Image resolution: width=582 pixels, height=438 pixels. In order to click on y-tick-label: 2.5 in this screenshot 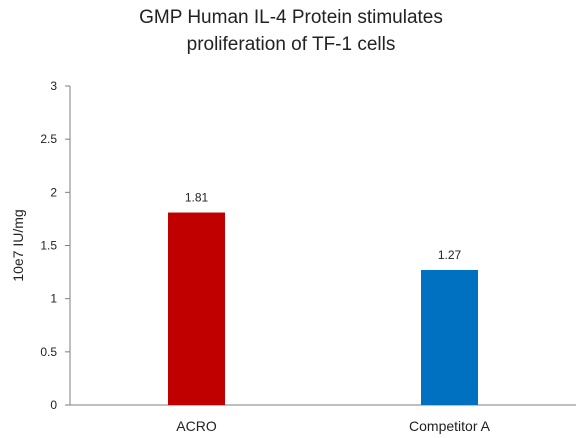, I will do `click(48, 139)`.